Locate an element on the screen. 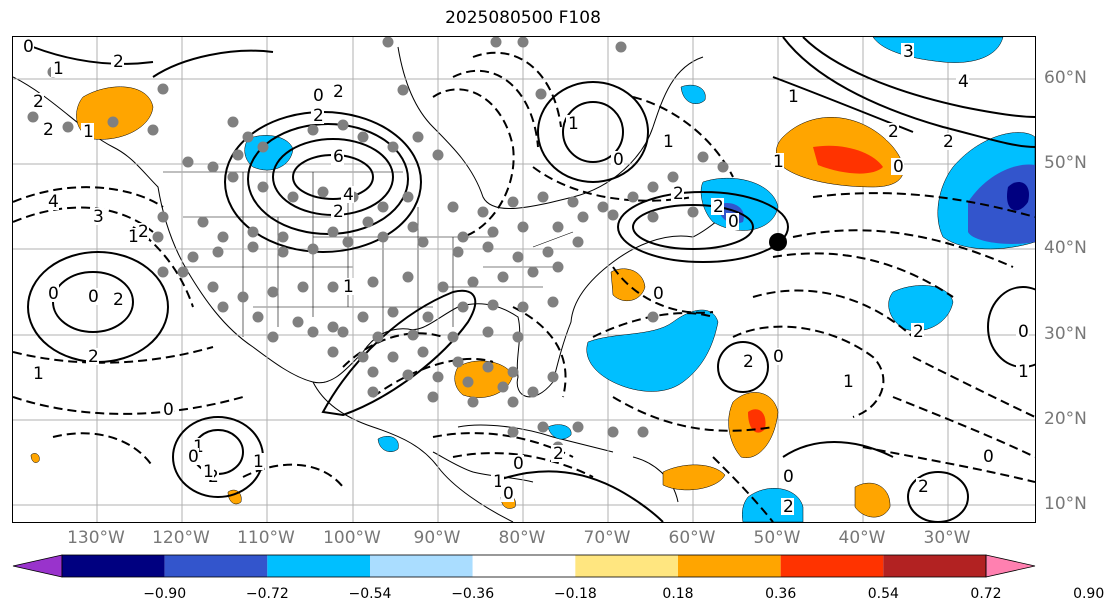  longitude-label: 30°W is located at coordinates (947, 538).